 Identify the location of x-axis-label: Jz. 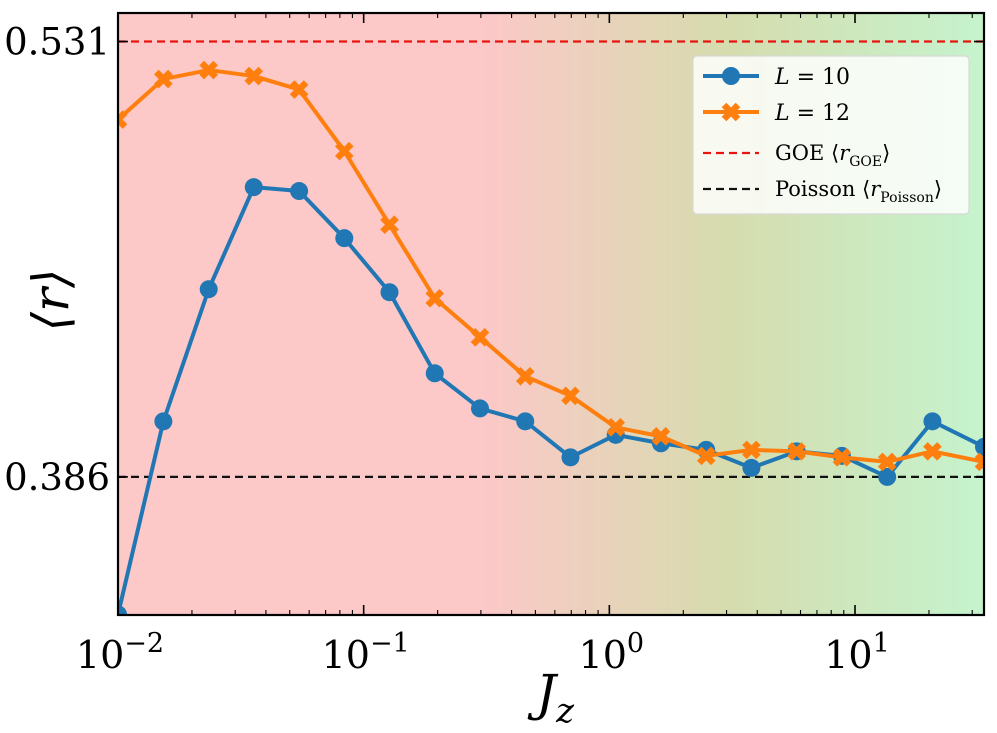
(551, 696).